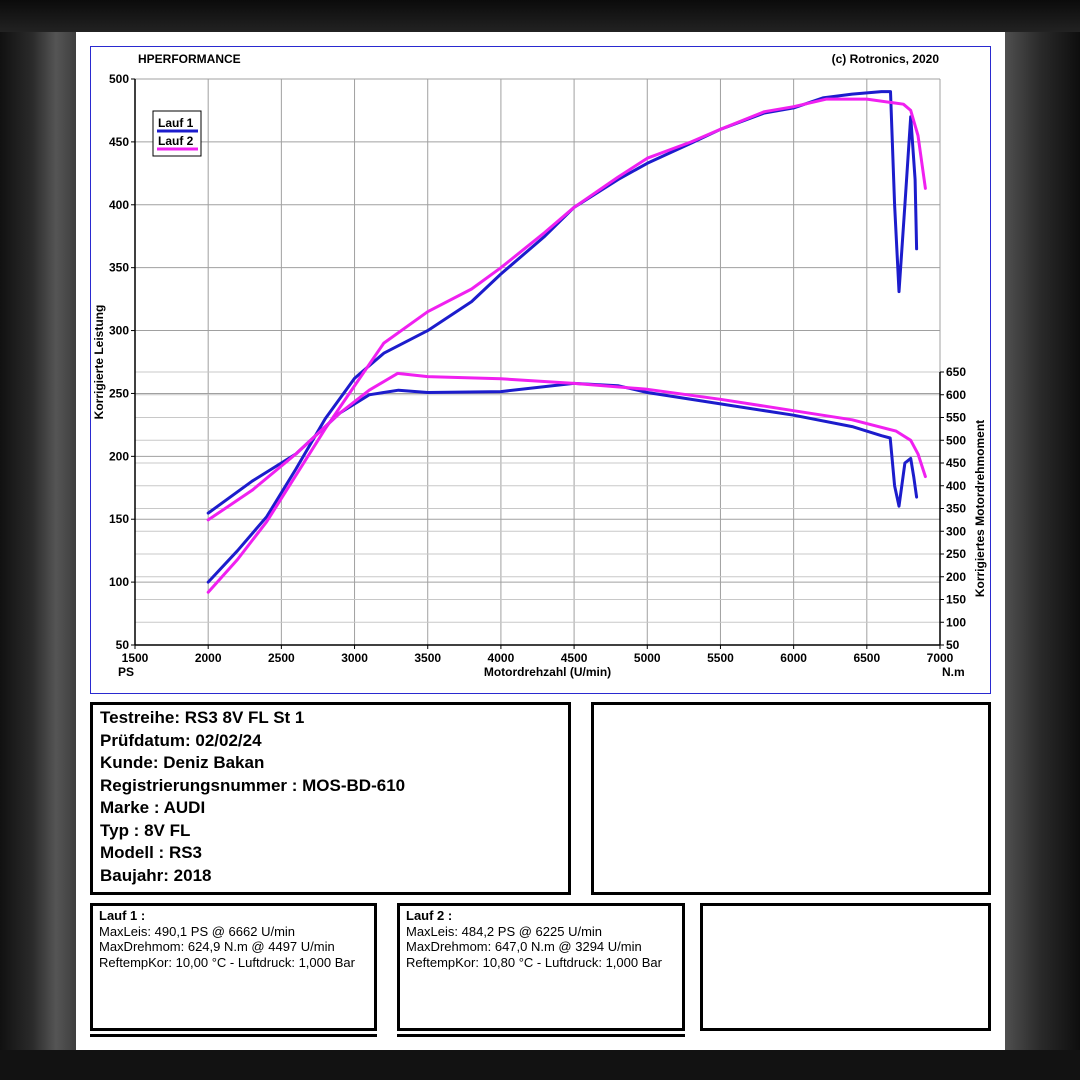 This screenshot has width=1080, height=1080. Describe the element at coordinates (647, 658) in the screenshot. I see `x-tick-label-5000: 5000` at that location.